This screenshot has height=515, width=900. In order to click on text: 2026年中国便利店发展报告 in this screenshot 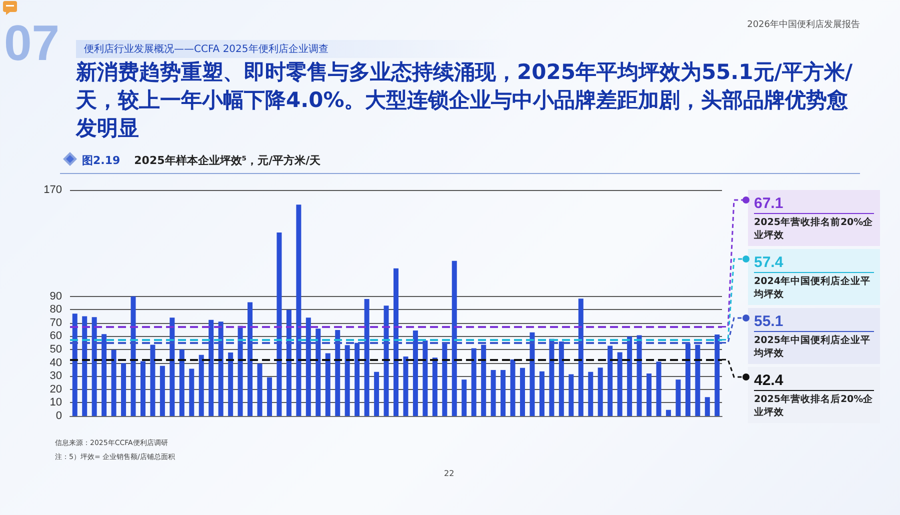, I will do `click(803, 24)`.